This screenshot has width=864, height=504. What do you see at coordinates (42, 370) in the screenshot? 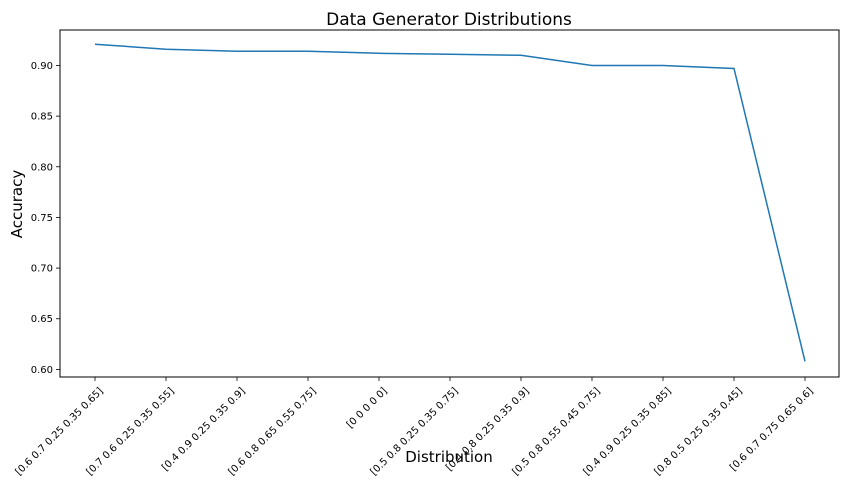
I see `y-tick-label: 0.60` at bounding box center [42, 370].